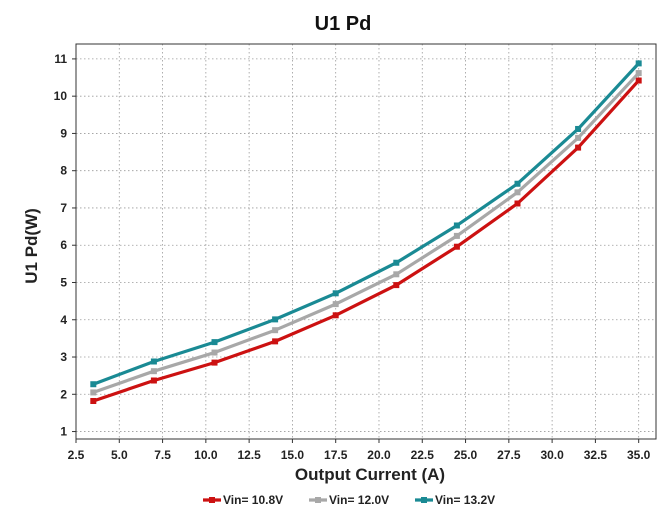  What do you see at coordinates (63, 171) in the screenshot?
I see `y-tick-label: 8` at bounding box center [63, 171].